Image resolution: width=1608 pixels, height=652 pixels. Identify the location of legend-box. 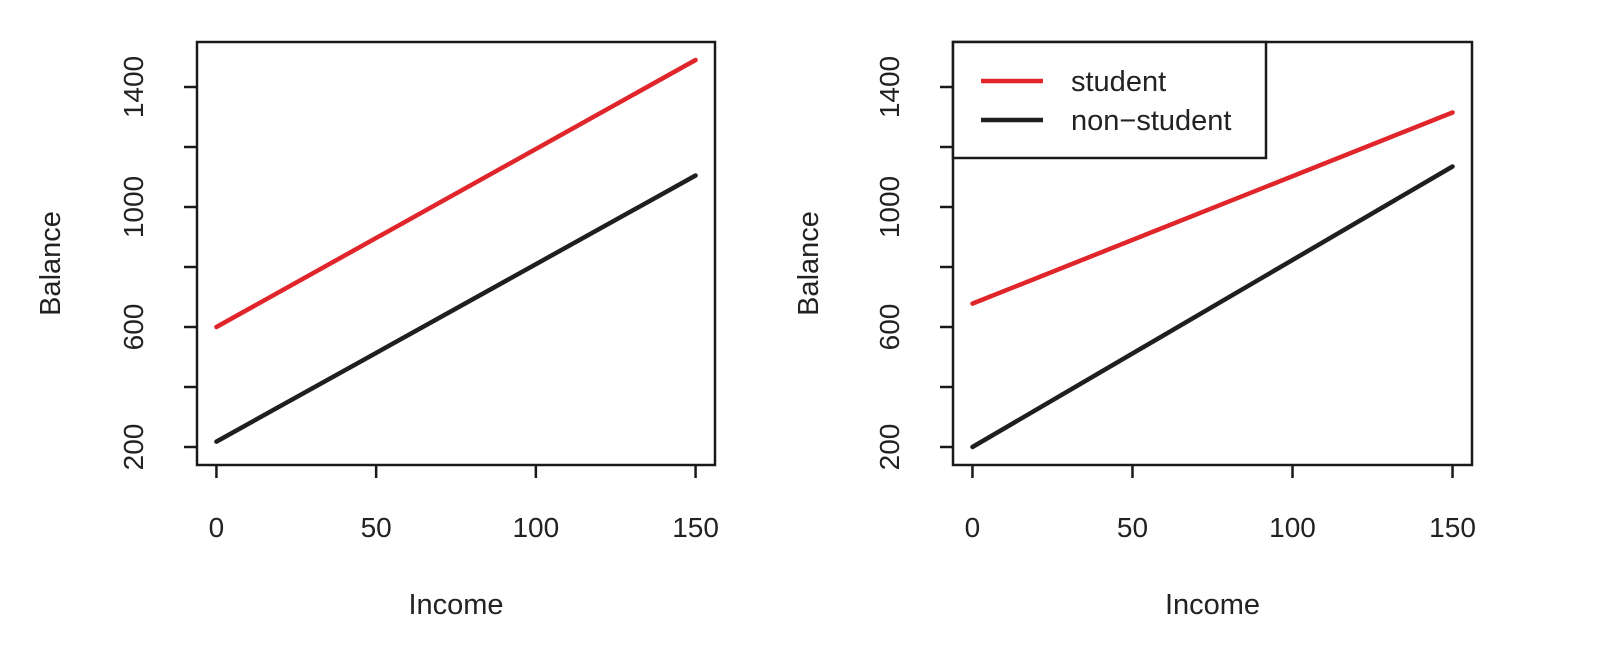
(1109, 100).